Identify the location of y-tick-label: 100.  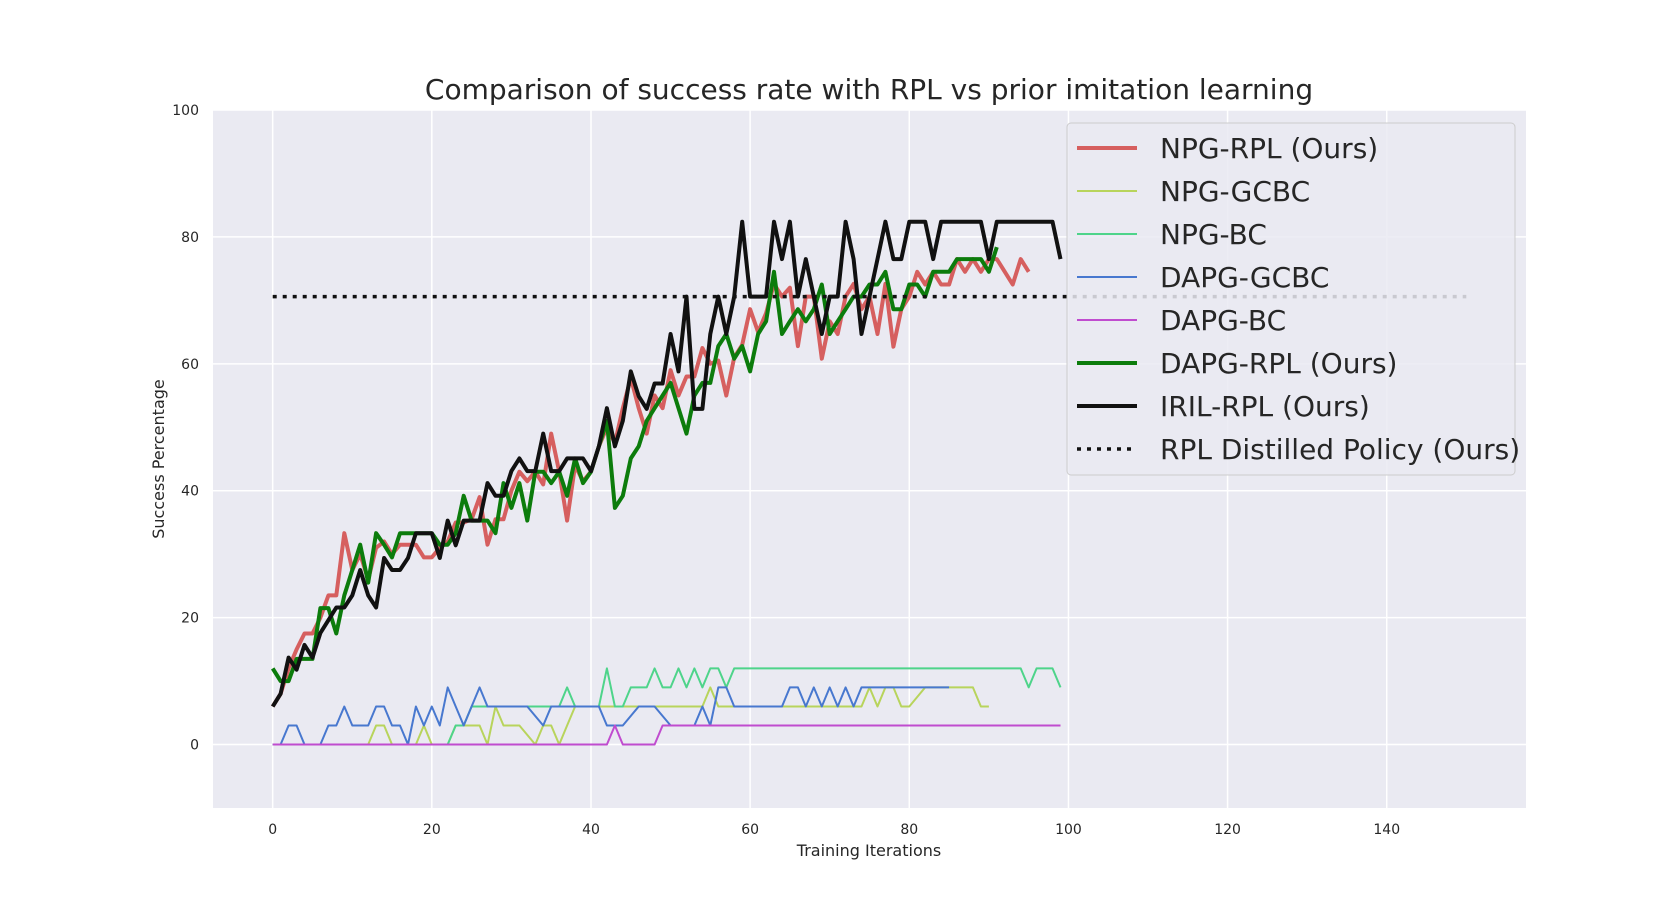
(185, 111).